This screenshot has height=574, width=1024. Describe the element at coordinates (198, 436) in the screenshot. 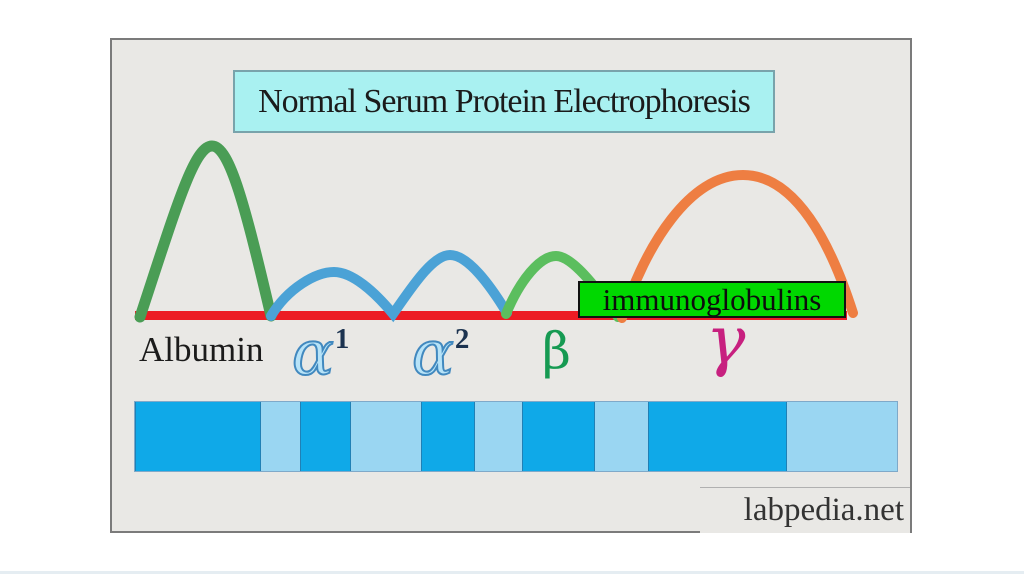

I see `gel-band-1-dark` at that location.